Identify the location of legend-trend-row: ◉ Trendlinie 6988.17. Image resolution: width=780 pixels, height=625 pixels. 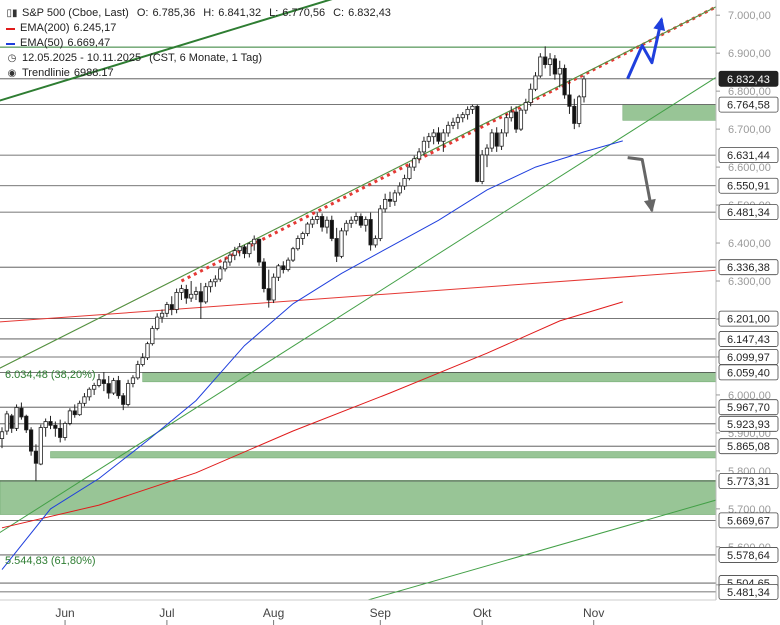
(198, 73).